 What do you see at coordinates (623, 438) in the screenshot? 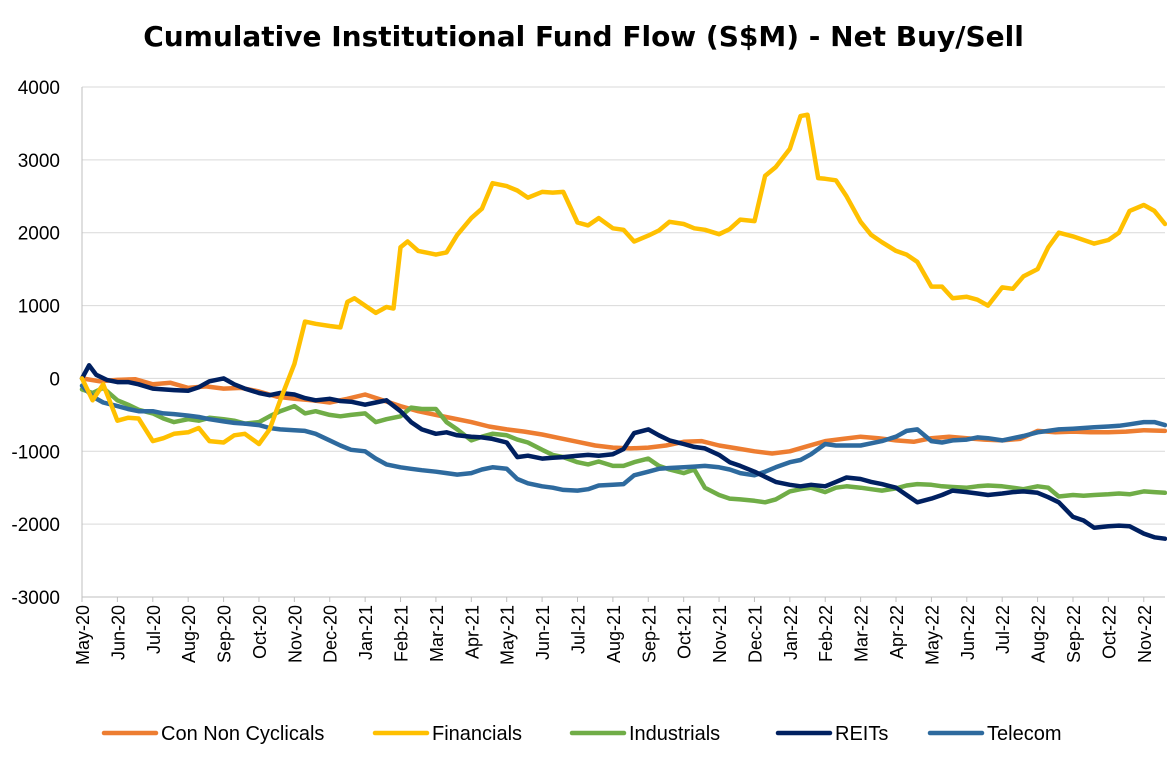
I see `series-line-telecom` at bounding box center [623, 438].